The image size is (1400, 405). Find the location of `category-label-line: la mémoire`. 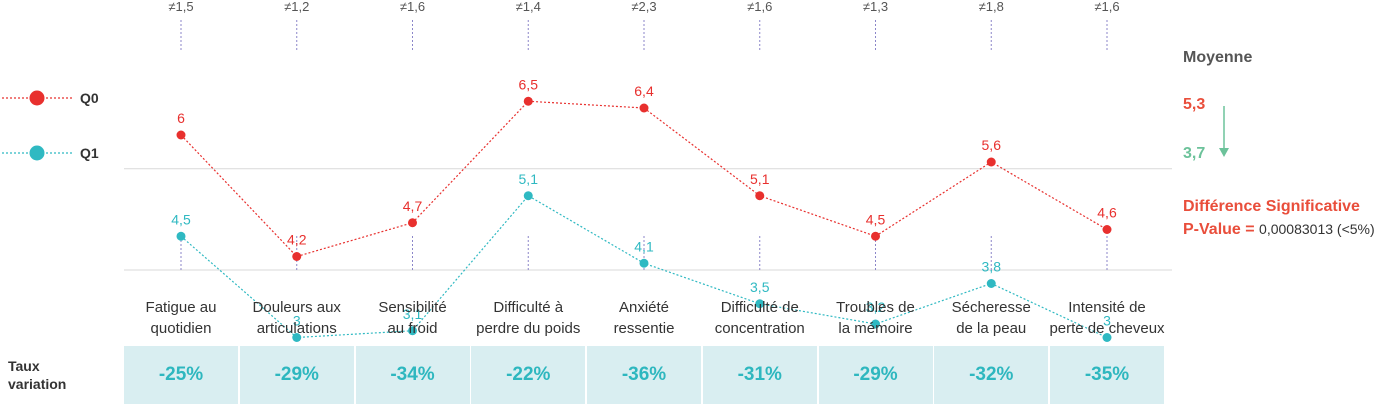

category-label-line: la mémoire is located at coordinates (875, 328).